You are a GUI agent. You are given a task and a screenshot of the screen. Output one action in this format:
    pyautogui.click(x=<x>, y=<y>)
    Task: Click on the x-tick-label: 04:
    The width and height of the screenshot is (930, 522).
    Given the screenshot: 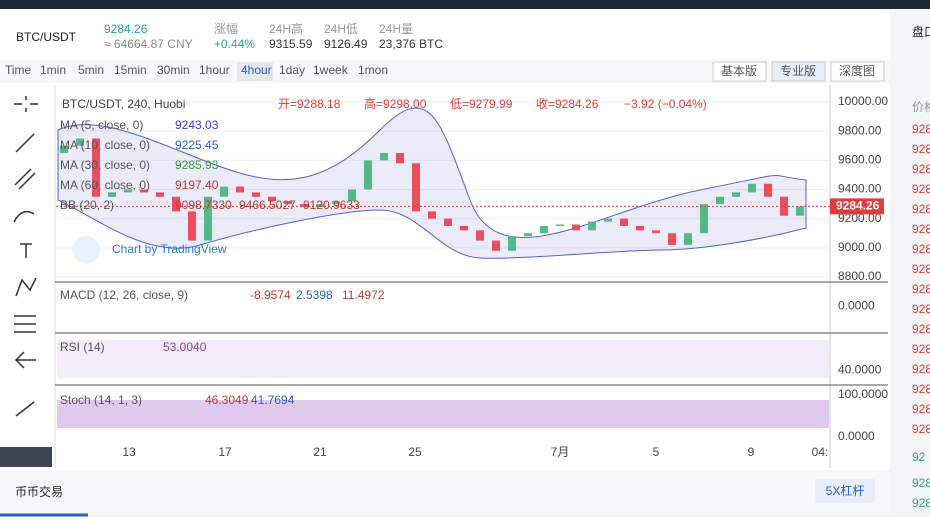 What is the action you would take?
    pyautogui.click(x=820, y=452)
    